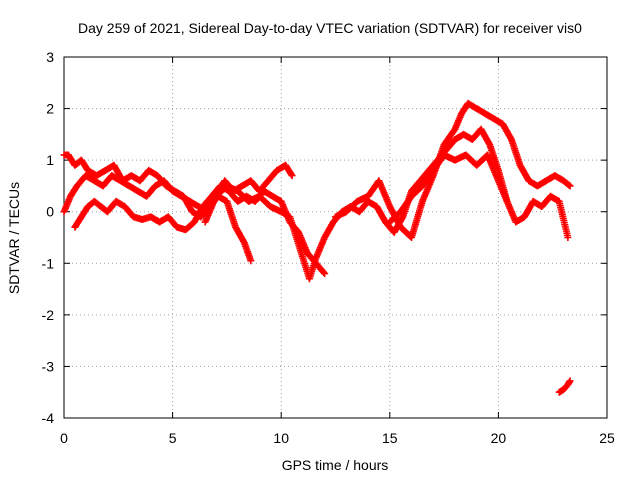  I want to click on x-tick-label: 25, so click(607, 438).